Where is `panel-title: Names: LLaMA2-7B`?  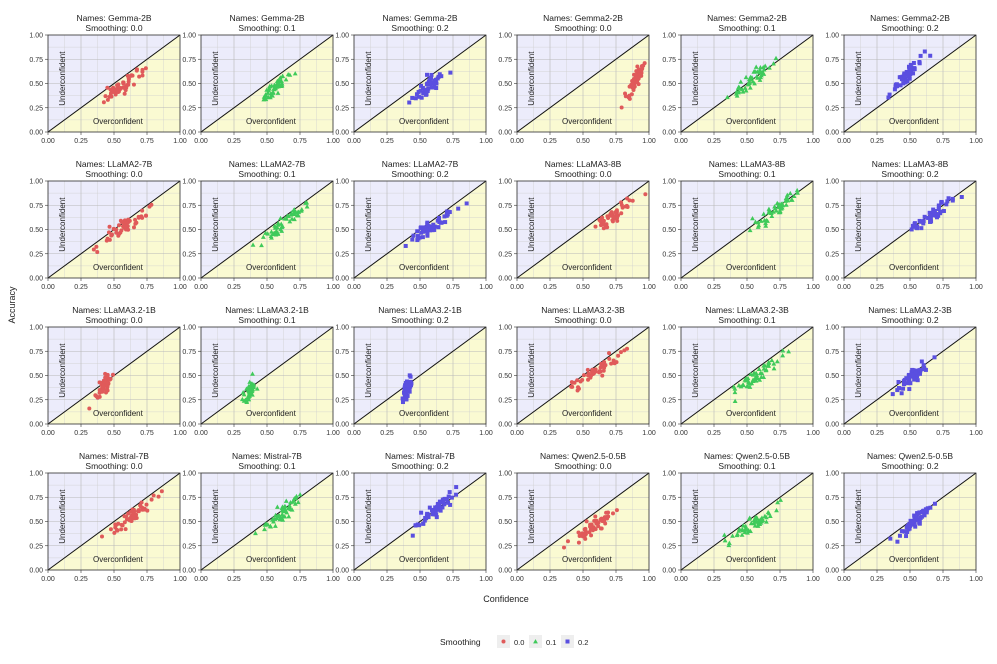
panel-title: Names: LLaMA2-7B is located at coordinates (420, 164).